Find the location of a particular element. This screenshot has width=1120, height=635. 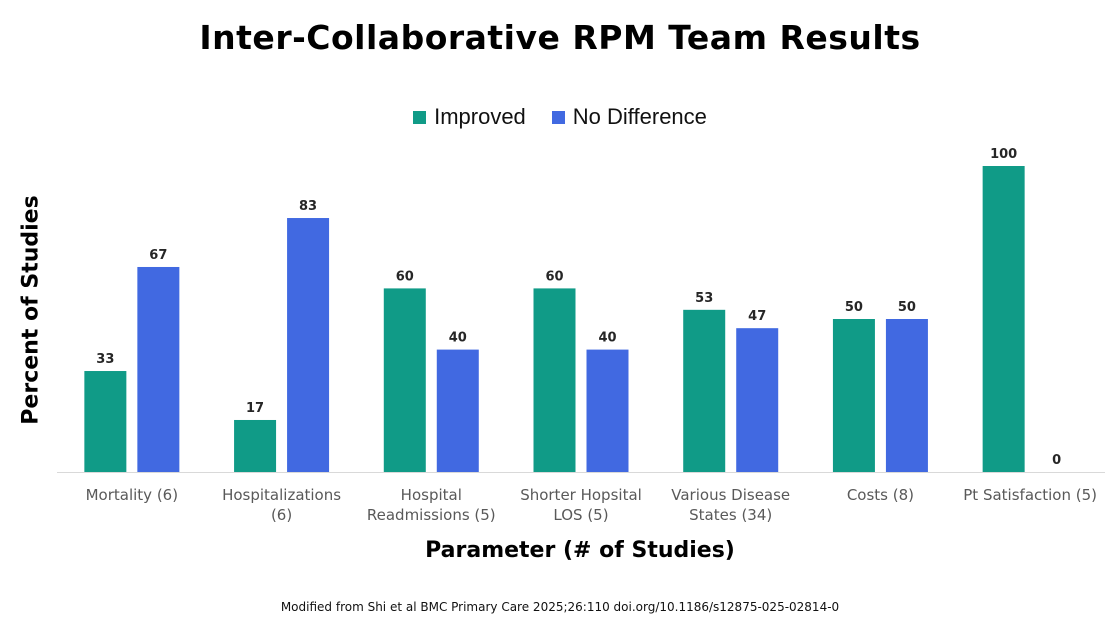

legend-item-improved: Improved is located at coordinates (469, 117).